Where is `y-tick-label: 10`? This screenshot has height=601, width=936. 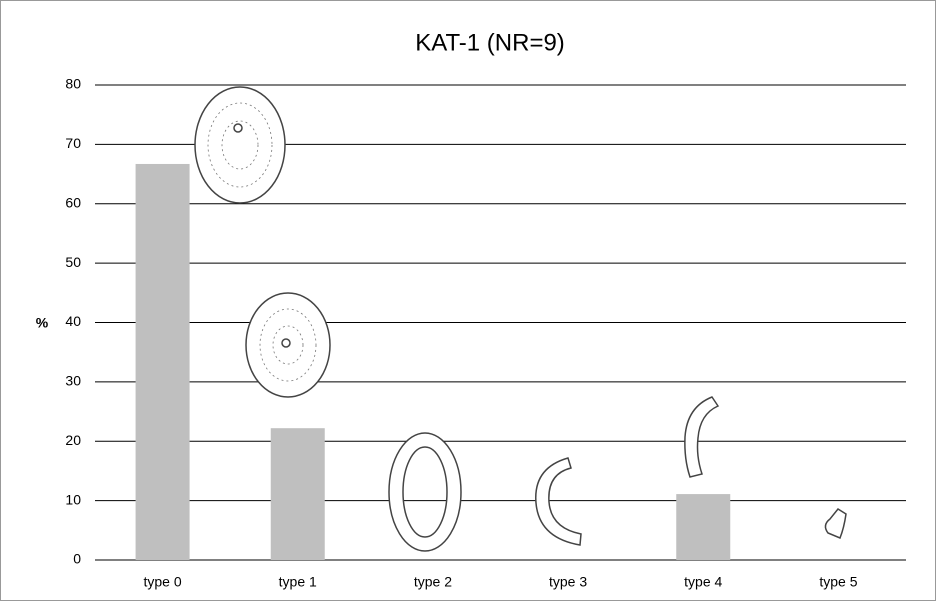 y-tick-label: 10 is located at coordinates (73, 499).